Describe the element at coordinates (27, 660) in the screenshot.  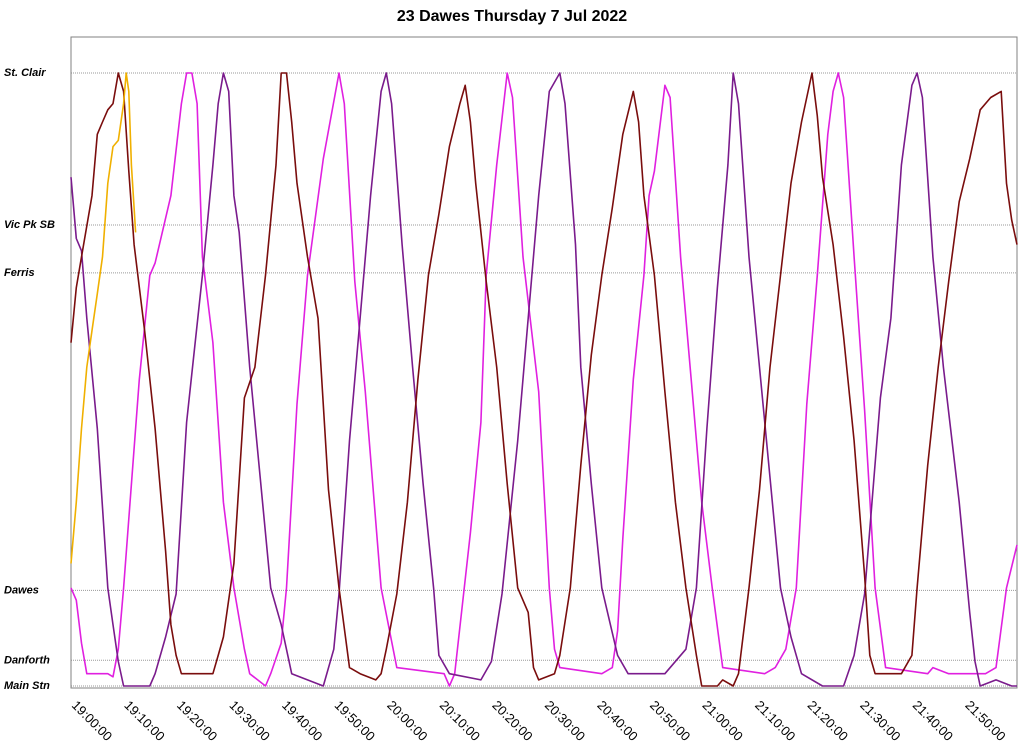
I see `stop-label: Danforth` at that location.